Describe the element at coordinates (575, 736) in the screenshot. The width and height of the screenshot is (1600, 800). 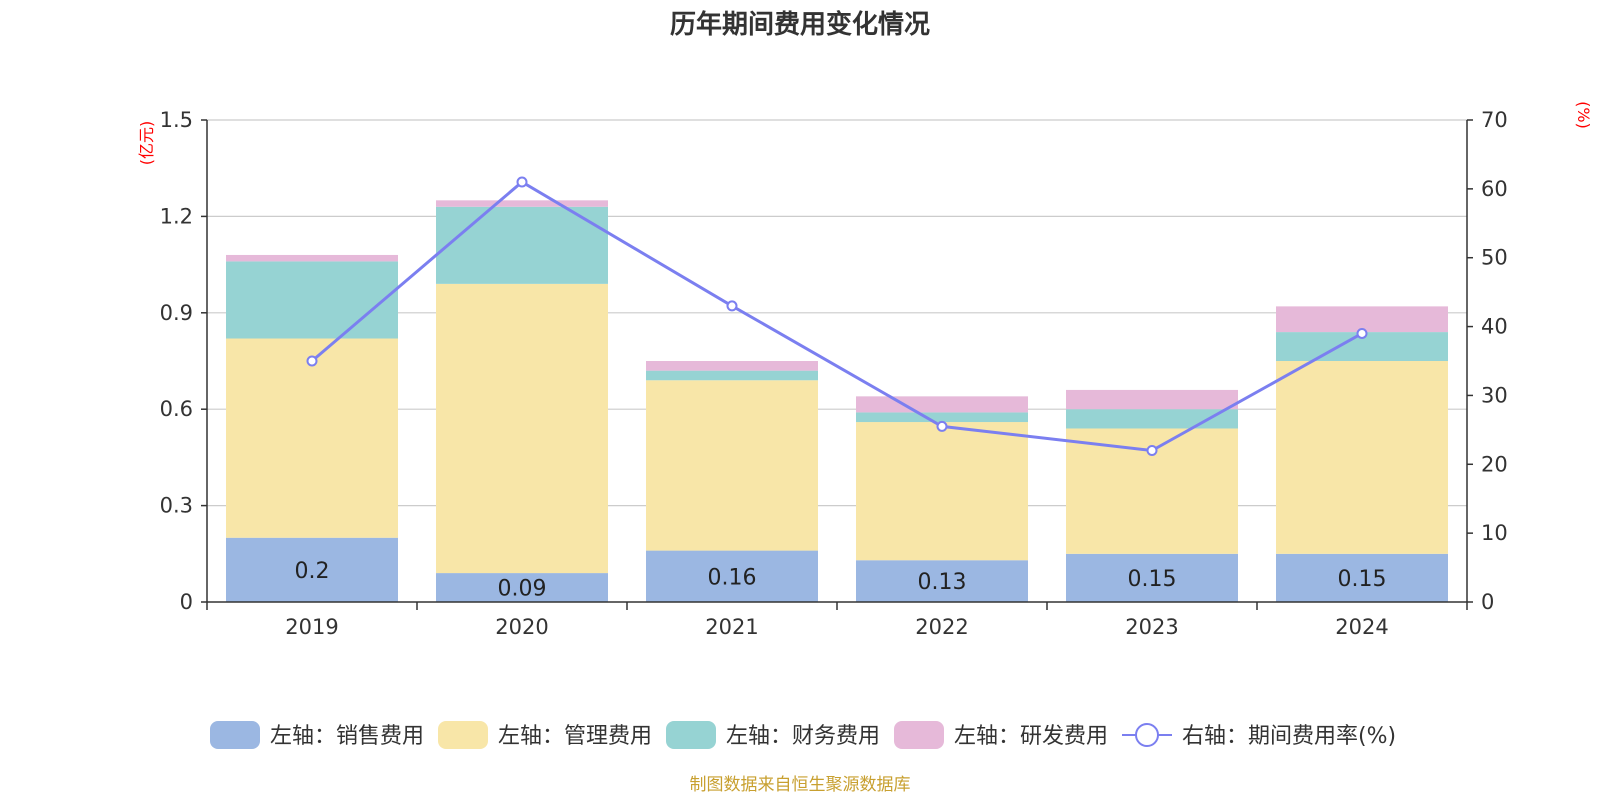
I see `legend-label-2: 左轴：管理费用` at that location.